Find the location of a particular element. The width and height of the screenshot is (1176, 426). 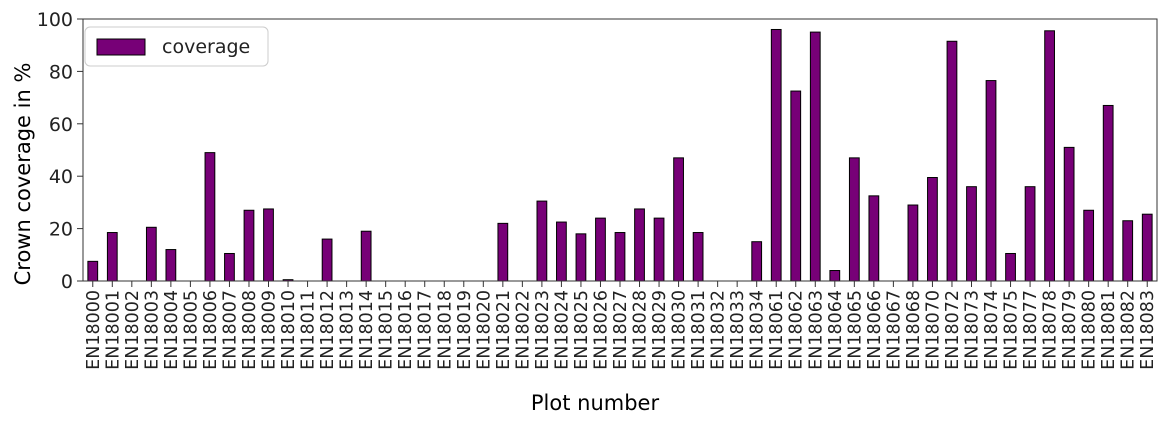

y-tick-label: 80 is located at coordinates (61, 72).